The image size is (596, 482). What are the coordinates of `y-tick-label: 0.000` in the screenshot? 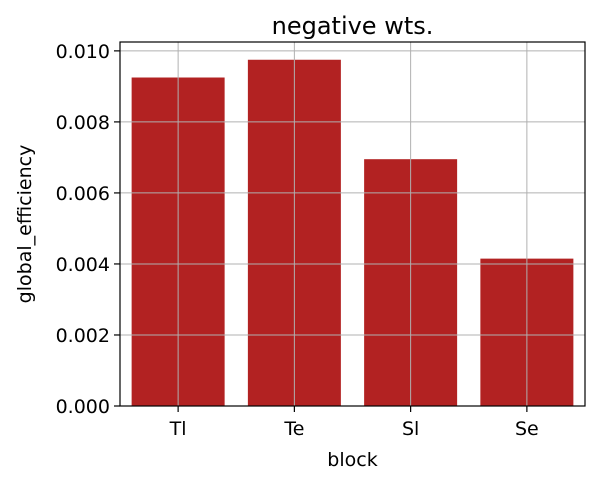 It's located at (83, 407).